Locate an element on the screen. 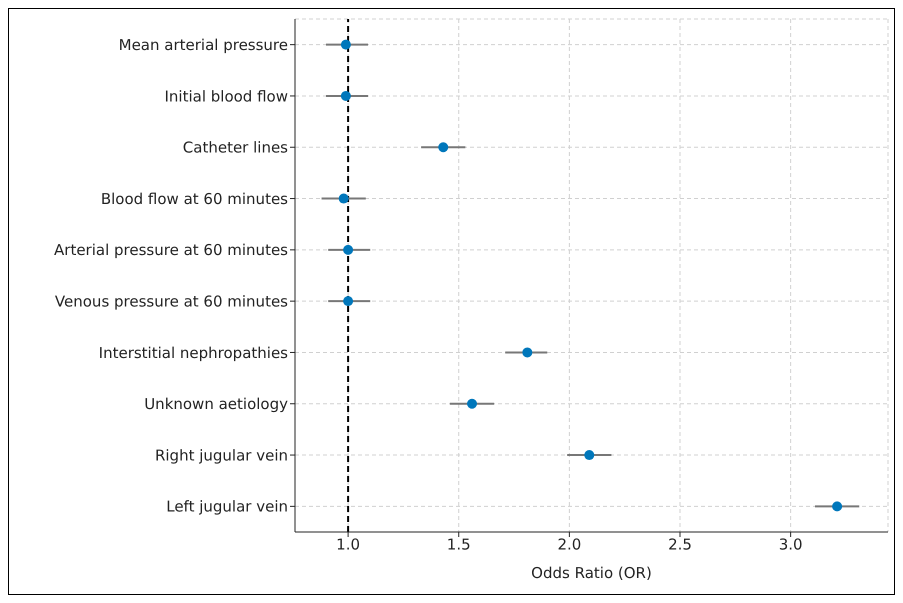 The image size is (903, 603). y-tick-label: Left jugular vein is located at coordinates (227, 507).